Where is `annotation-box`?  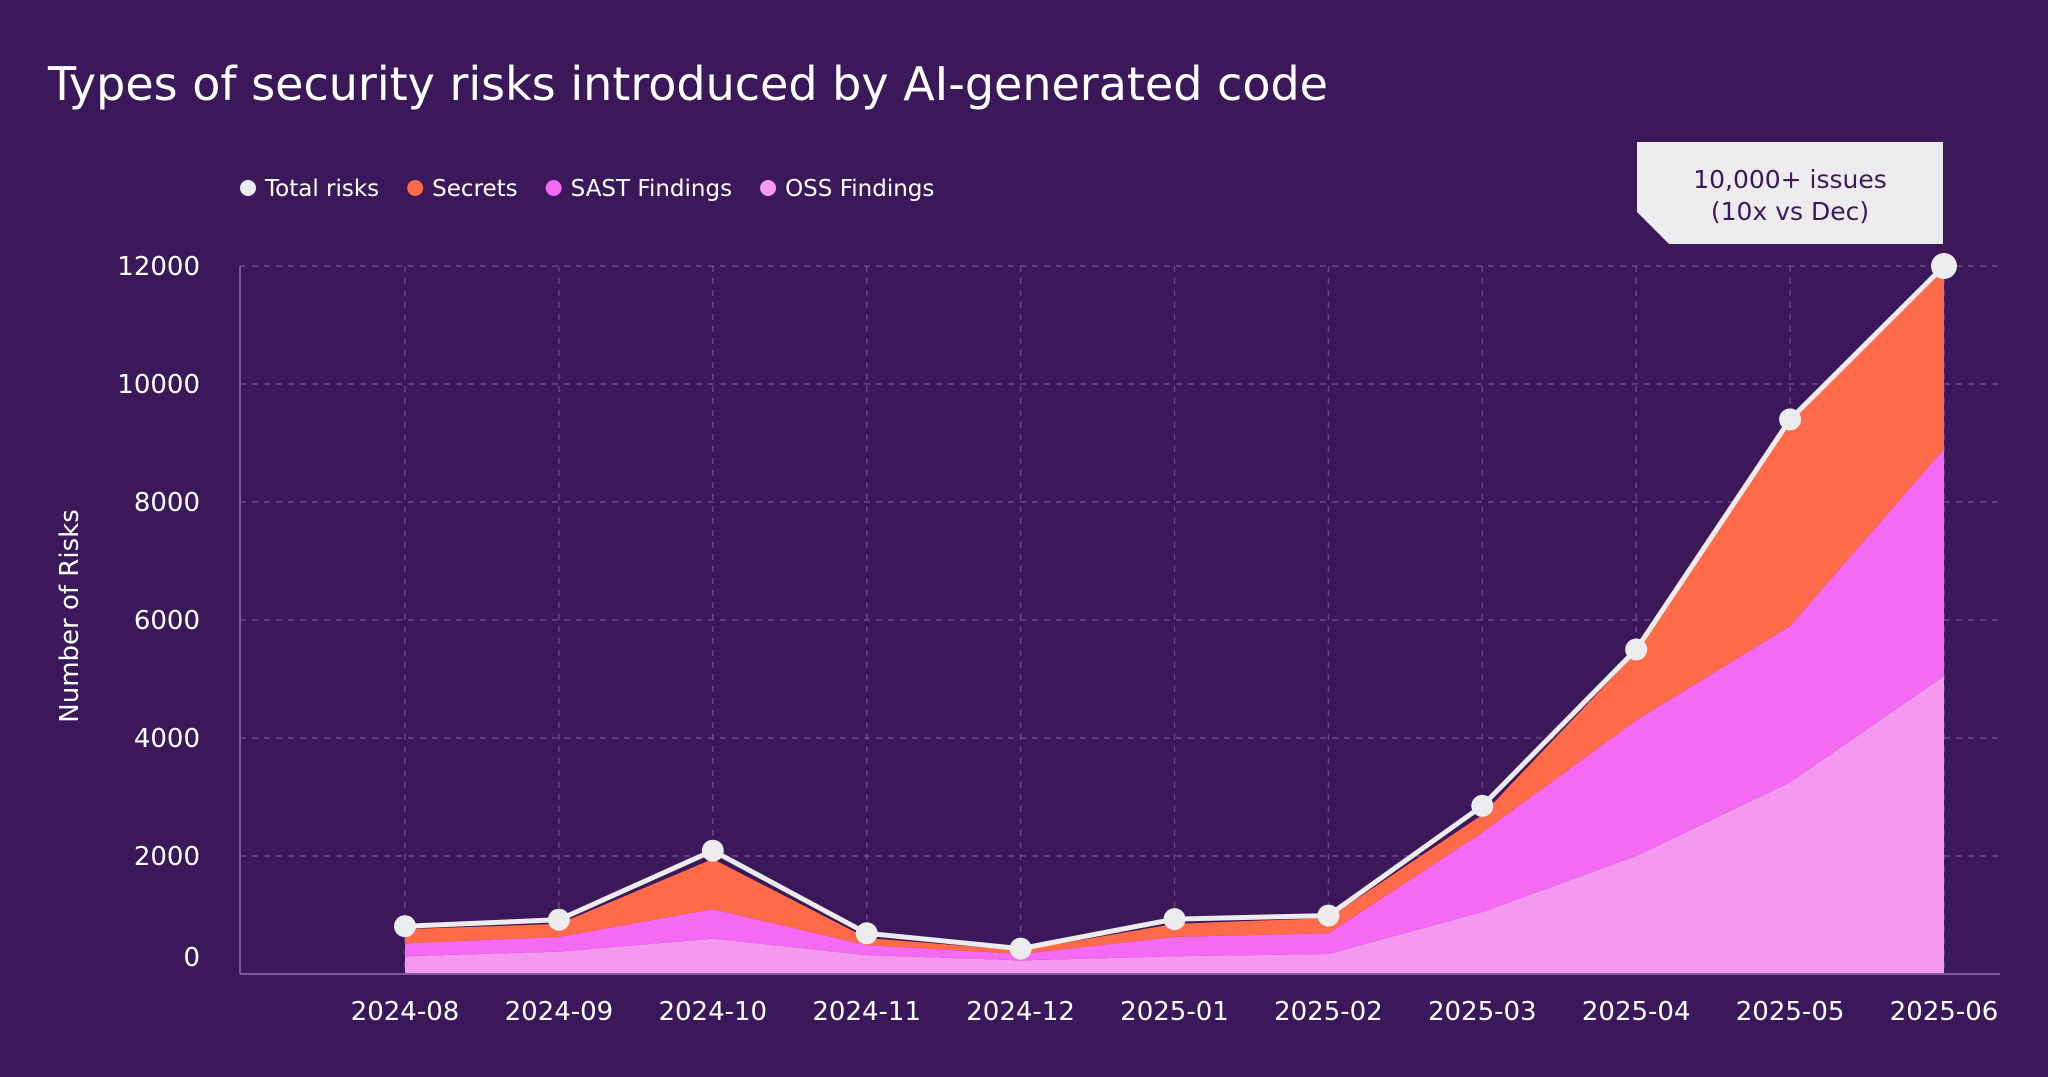
annotation-box is located at coordinates (1790, 193).